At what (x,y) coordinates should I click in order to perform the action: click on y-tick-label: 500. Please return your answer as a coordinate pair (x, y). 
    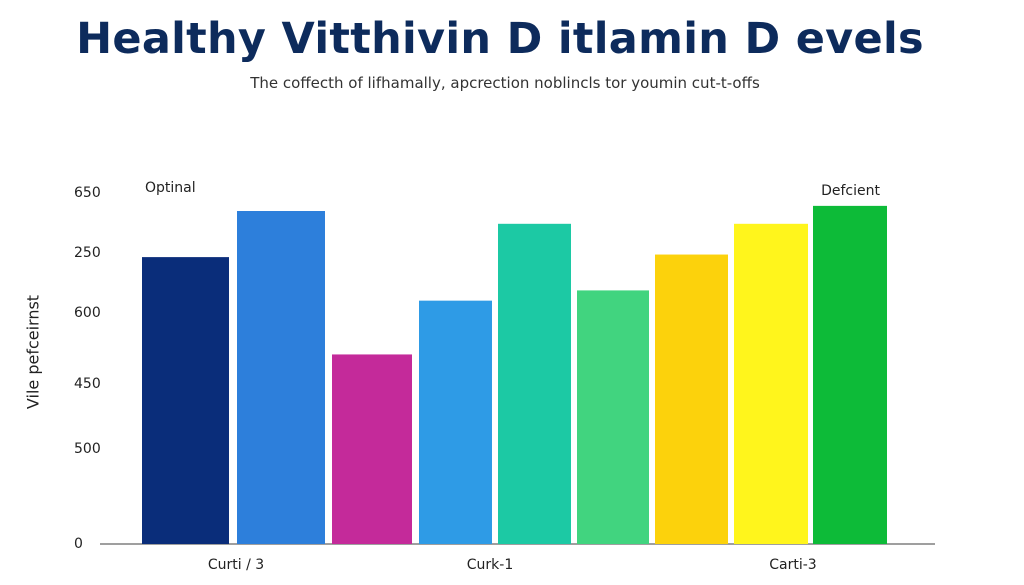
    Looking at the image, I should click on (87, 449).